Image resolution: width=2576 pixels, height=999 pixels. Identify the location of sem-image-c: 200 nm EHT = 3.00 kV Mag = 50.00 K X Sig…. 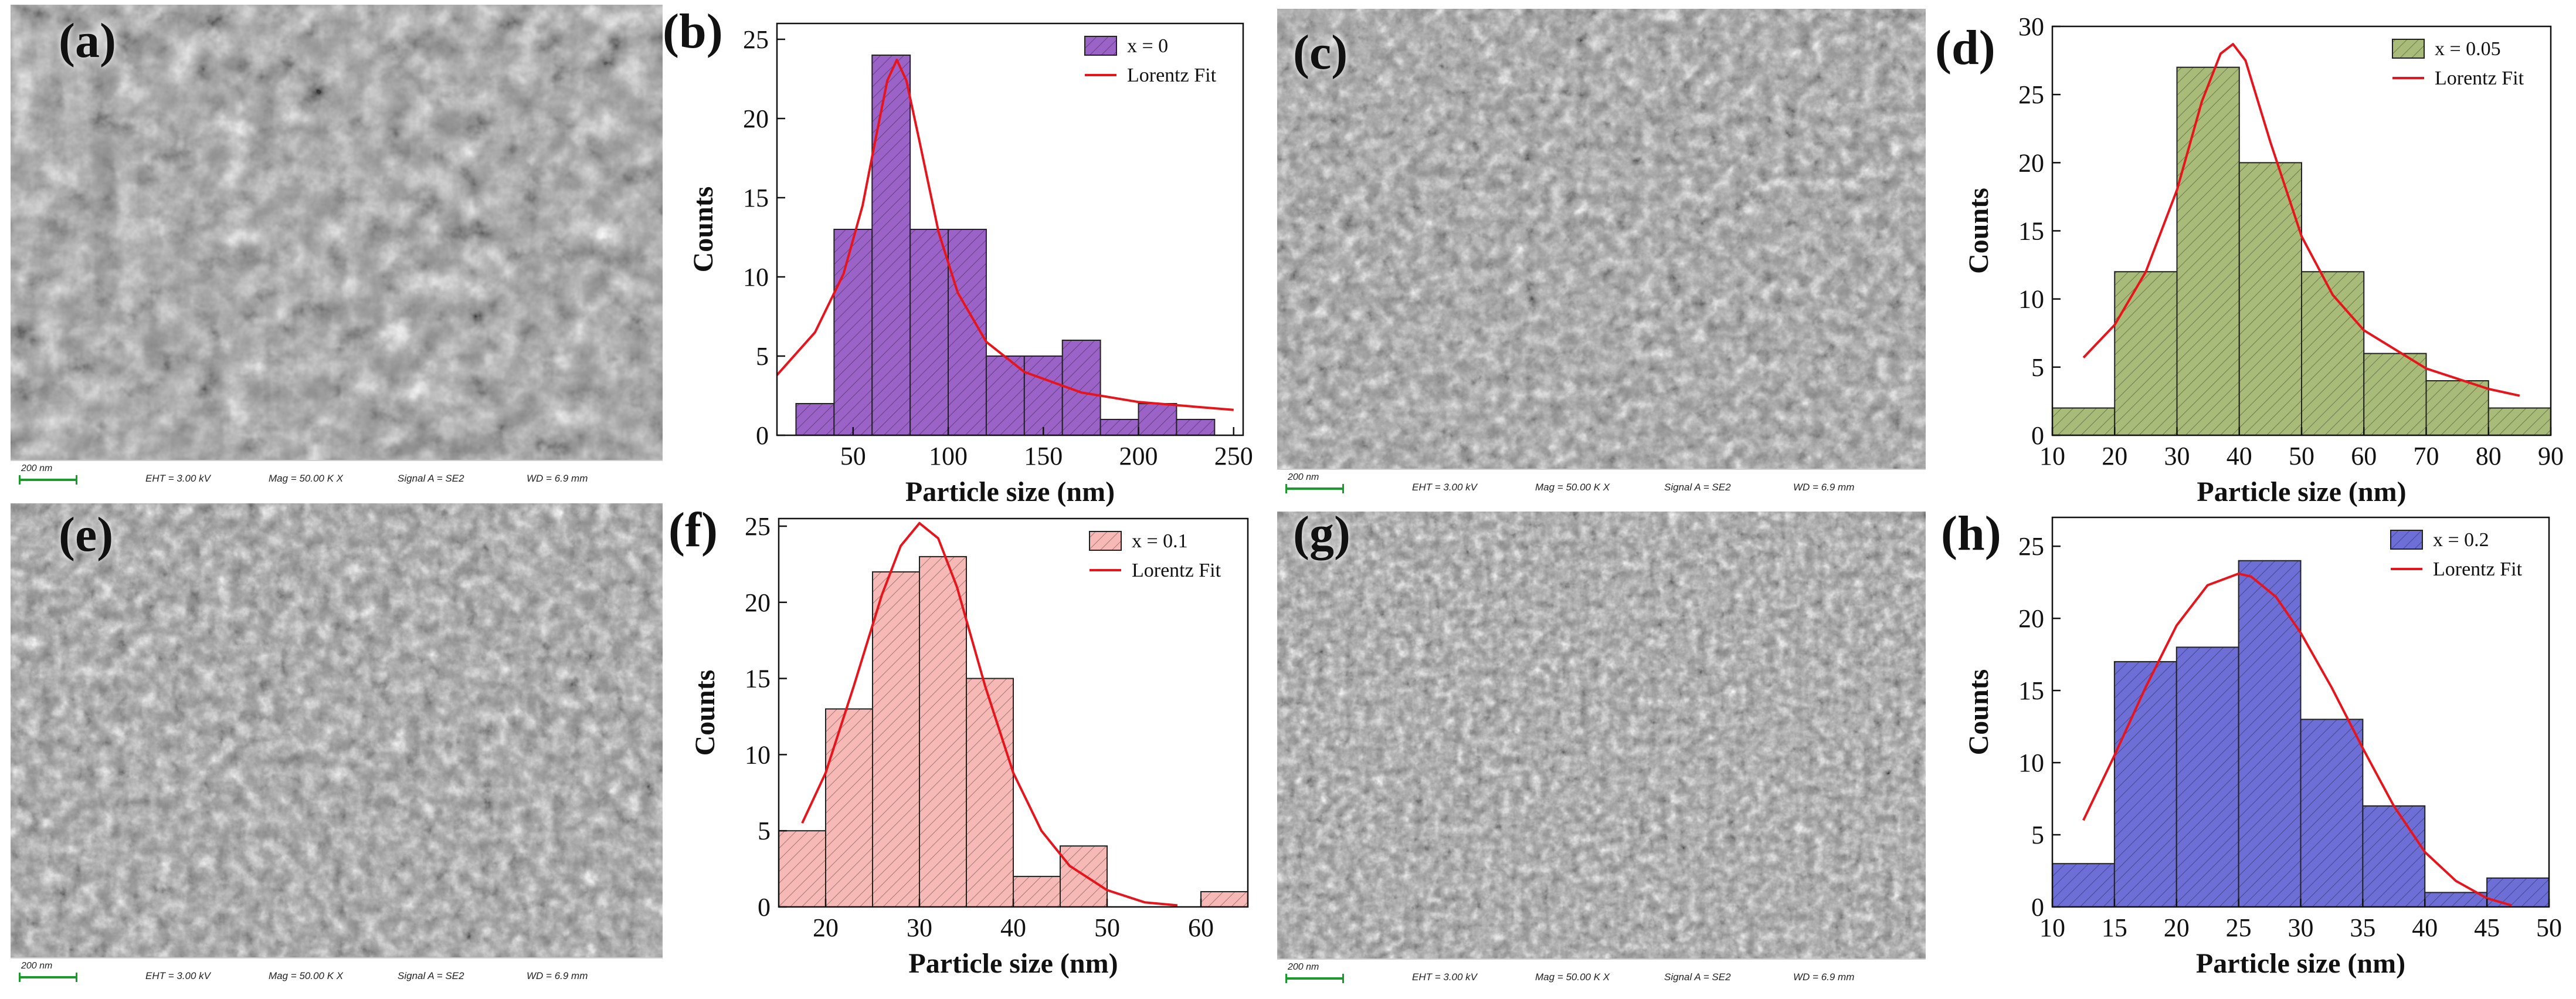
(1601, 258).